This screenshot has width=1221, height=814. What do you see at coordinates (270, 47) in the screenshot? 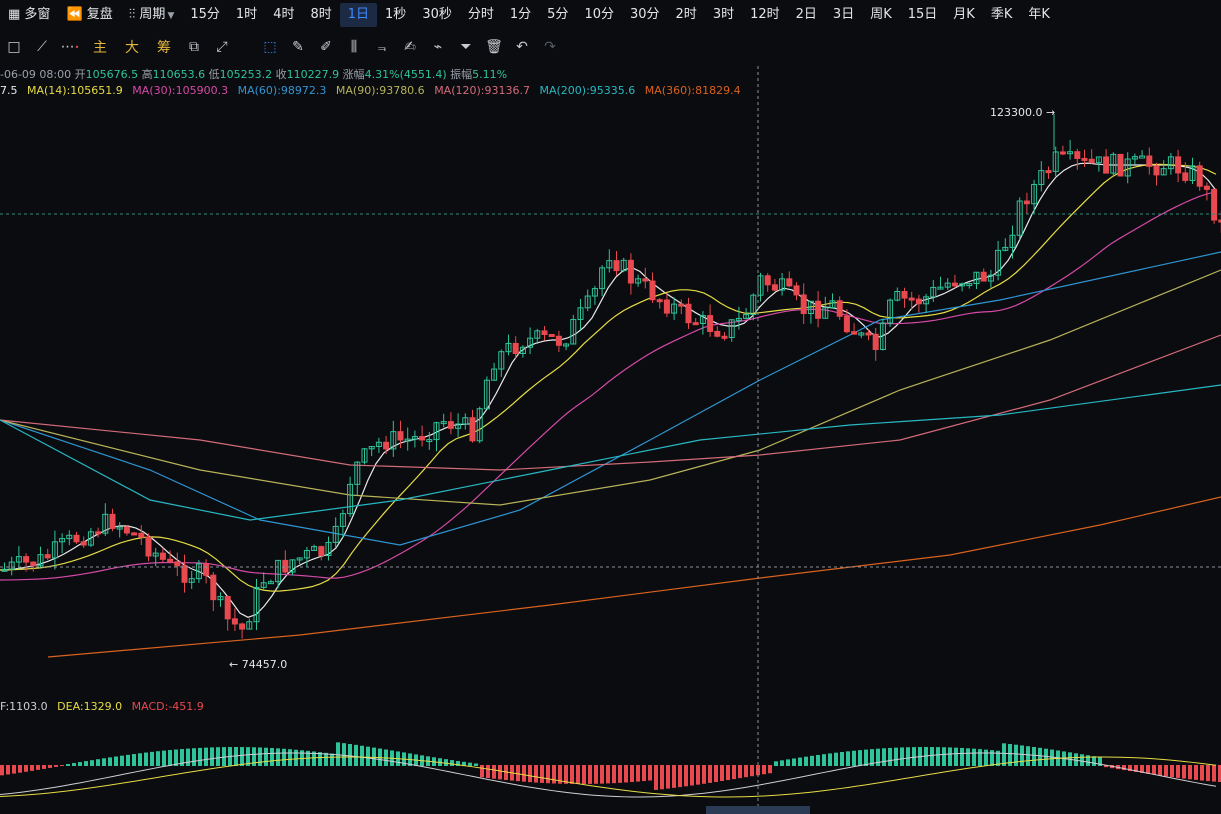
I see `drawing-select-icon: ⬚` at bounding box center [270, 47].